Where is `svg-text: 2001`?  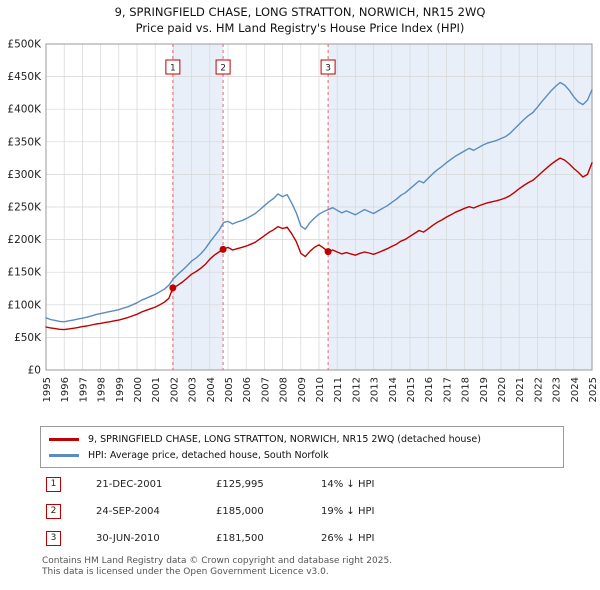
svg-text: 2001 is located at coordinates (156, 389).